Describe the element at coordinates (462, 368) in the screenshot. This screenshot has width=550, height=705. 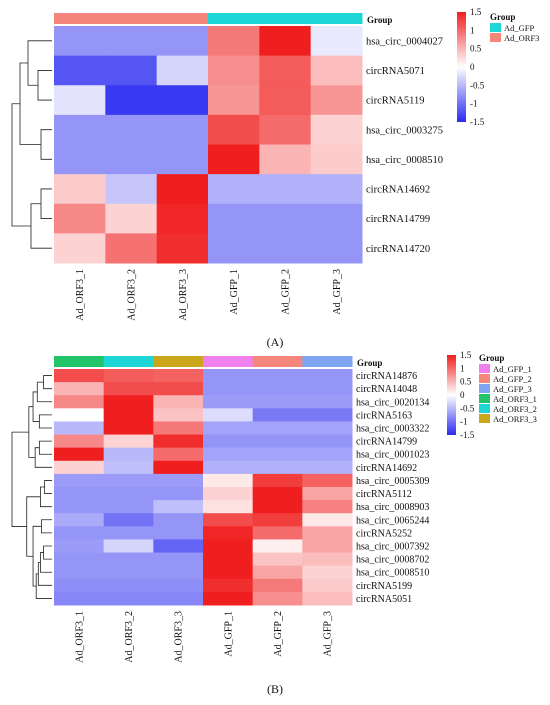
I see `color-bar-tick: 1` at that location.